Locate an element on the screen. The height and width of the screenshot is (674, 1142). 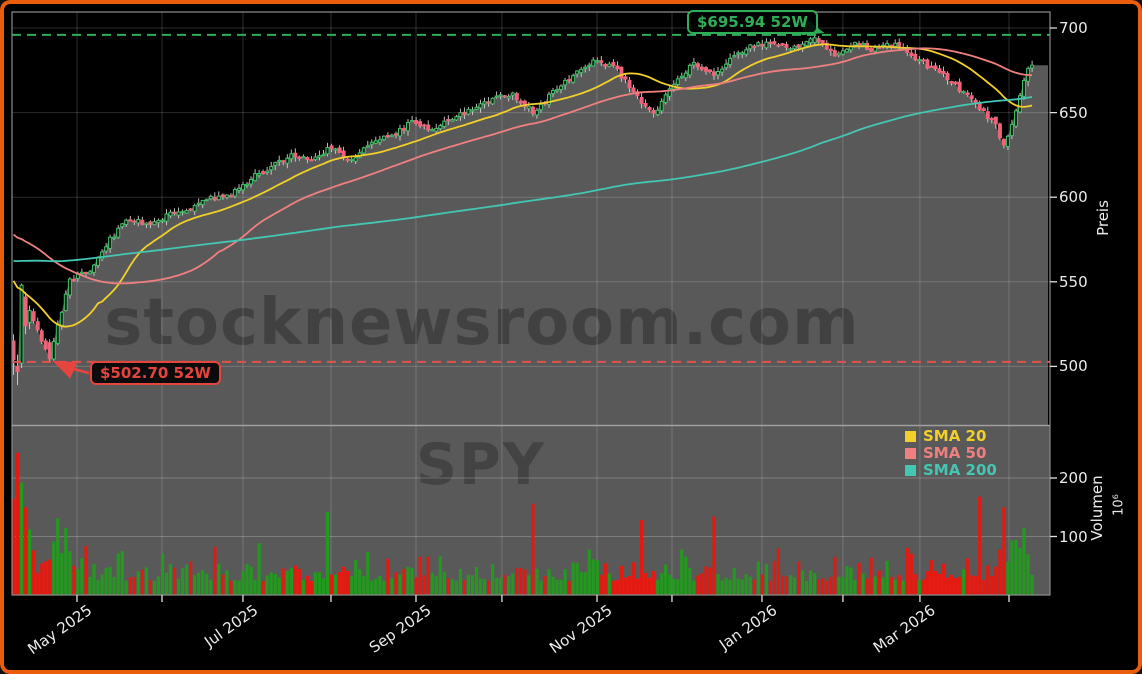
site-watermark: stocknewsroom.com is located at coordinates (481, 323).